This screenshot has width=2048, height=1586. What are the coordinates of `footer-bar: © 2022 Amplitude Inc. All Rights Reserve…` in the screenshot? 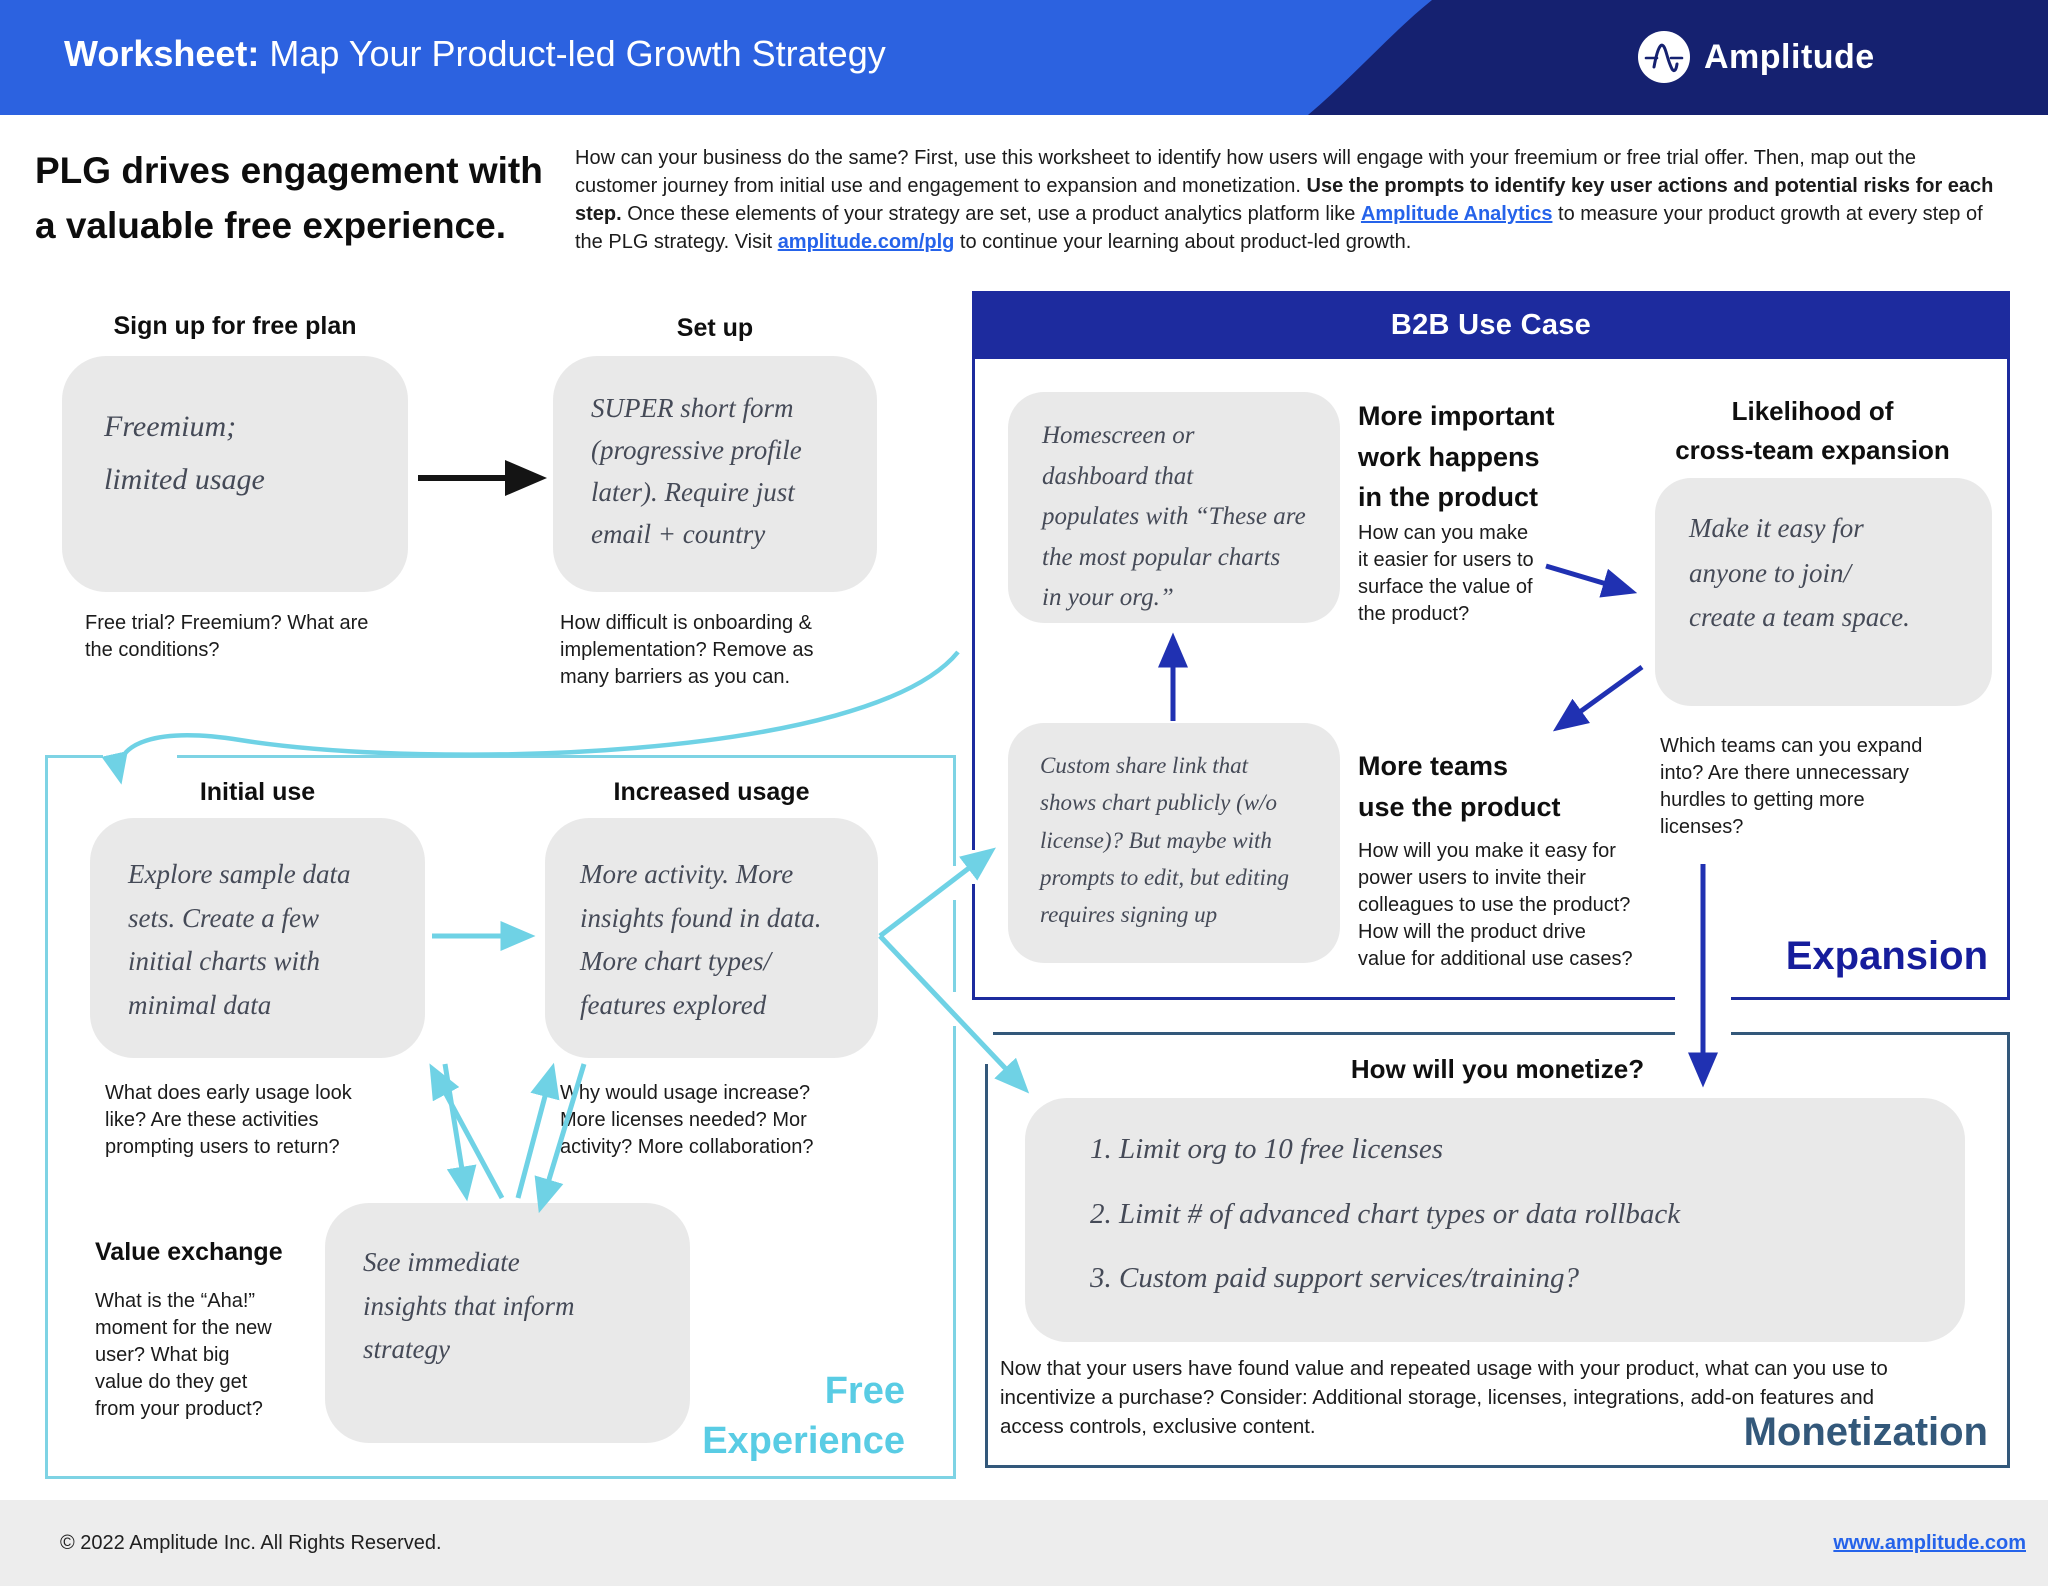 It's located at (1024, 1543).